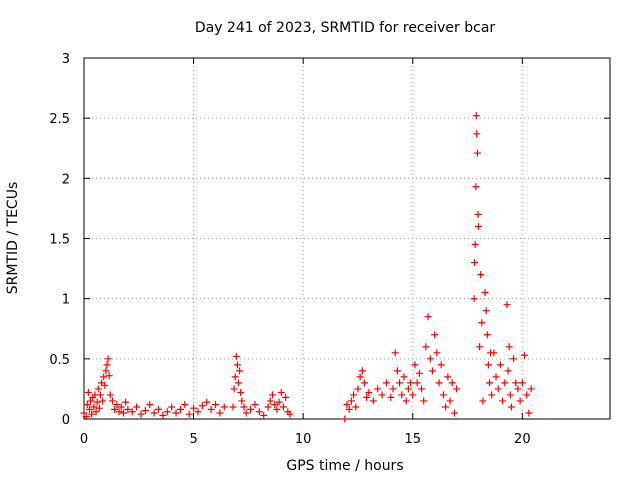 The width and height of the screenshot is (640, 480). Describe the element at coordinates (66, 179) in the screenshot. I see `y-tick-label: 2` at that location.